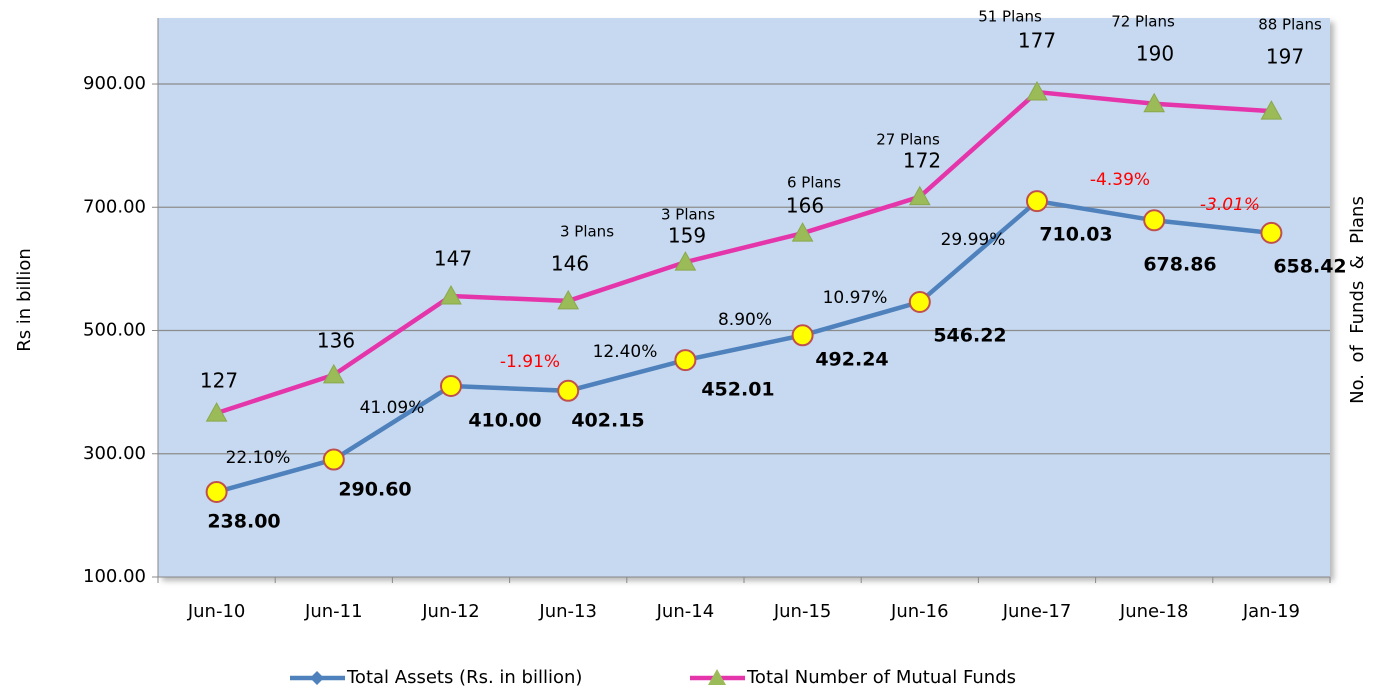  Describe the element at coordinates (1120, 180) in the screenshot. I see `growth-label: -4.39%` at that location.